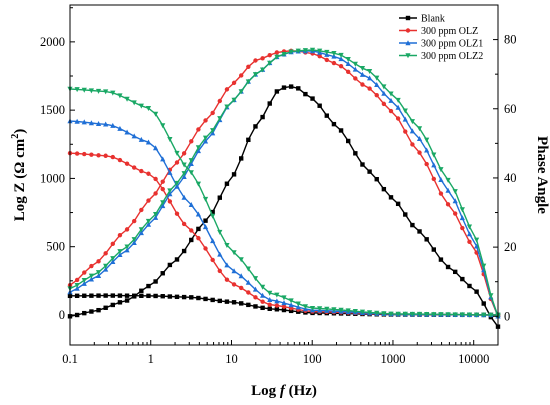 This screenshot has width=550, height=405. I want to click on legend-item-2: 300 ppm OLZ, so click(438, 31).